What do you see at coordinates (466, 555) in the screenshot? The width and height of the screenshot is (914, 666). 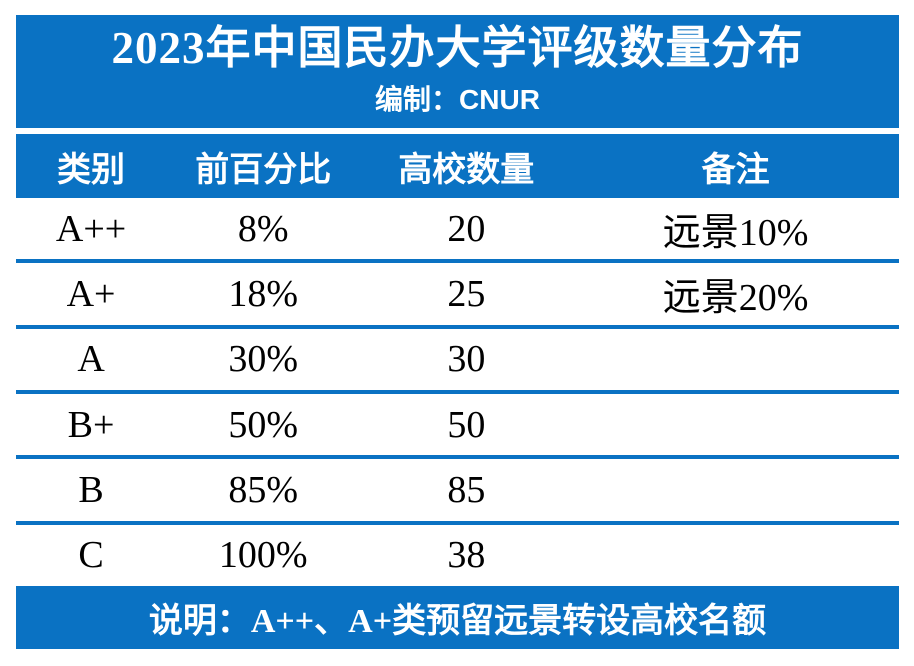 I see `table-cell-count: 38` at bounding box center [466, 555].